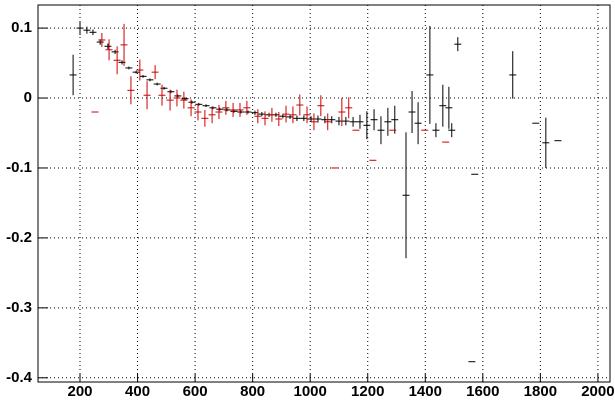 The image size is (615, 400). What do you see at coordinates (21, 27) in the screenshot?
I see `y-tick-label: 0.1` at bounding box center [21, 27].